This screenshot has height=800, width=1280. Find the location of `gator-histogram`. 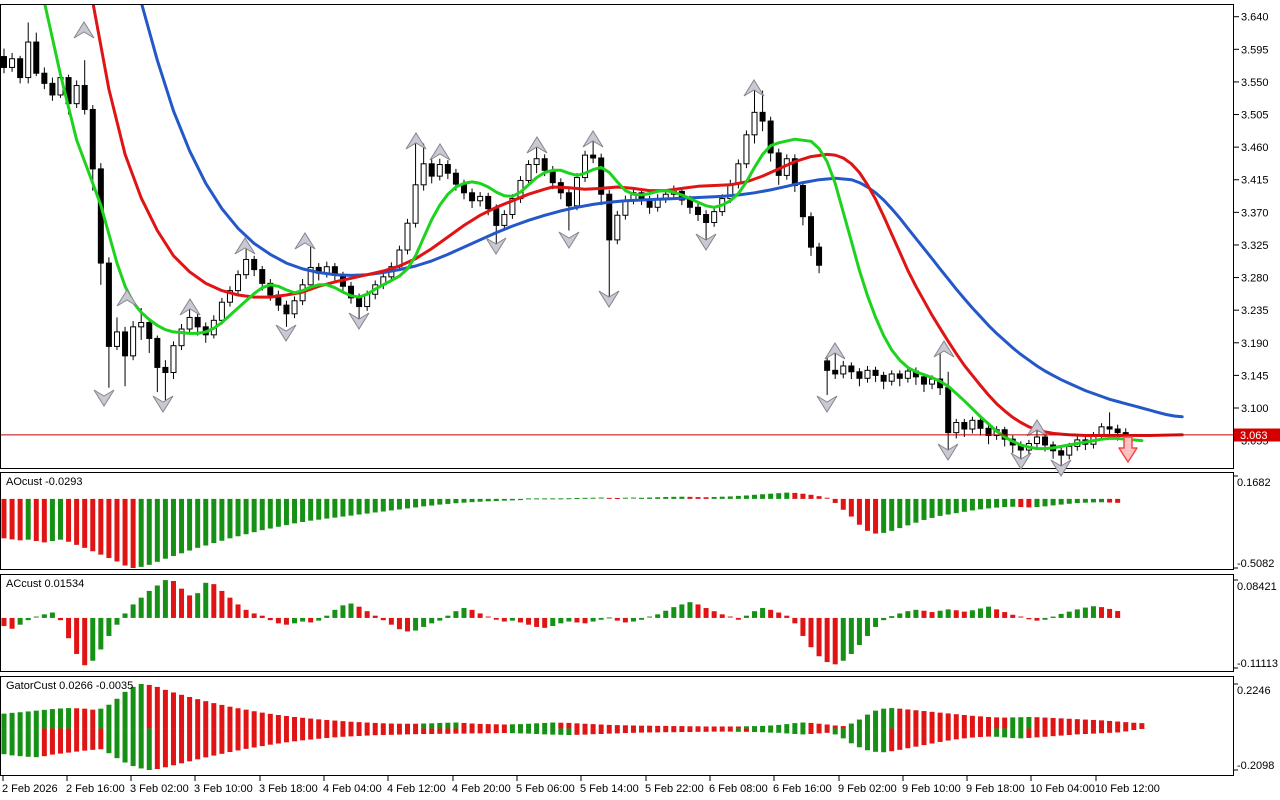

gator-histogram is located at coordinates (573, 727).